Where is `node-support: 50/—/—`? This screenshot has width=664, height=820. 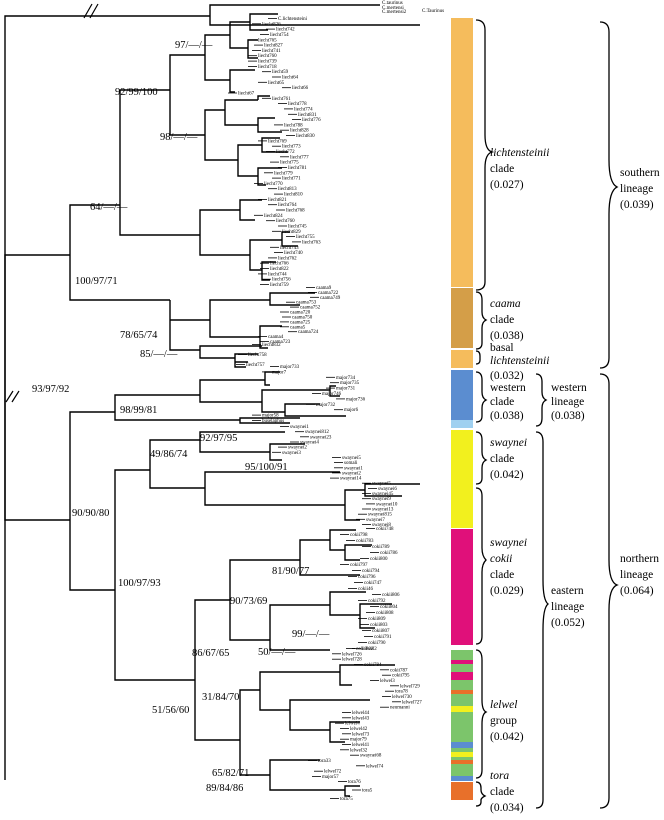 node-support: 50/—/— is located at coordinates (277, 652).